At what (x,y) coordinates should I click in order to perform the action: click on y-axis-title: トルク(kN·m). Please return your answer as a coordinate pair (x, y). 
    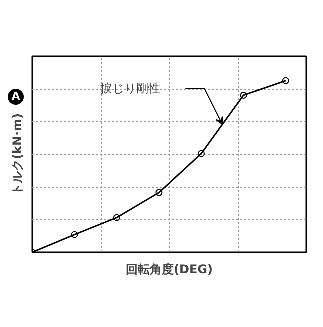
    Looking at the image, I should click on (17, 154).